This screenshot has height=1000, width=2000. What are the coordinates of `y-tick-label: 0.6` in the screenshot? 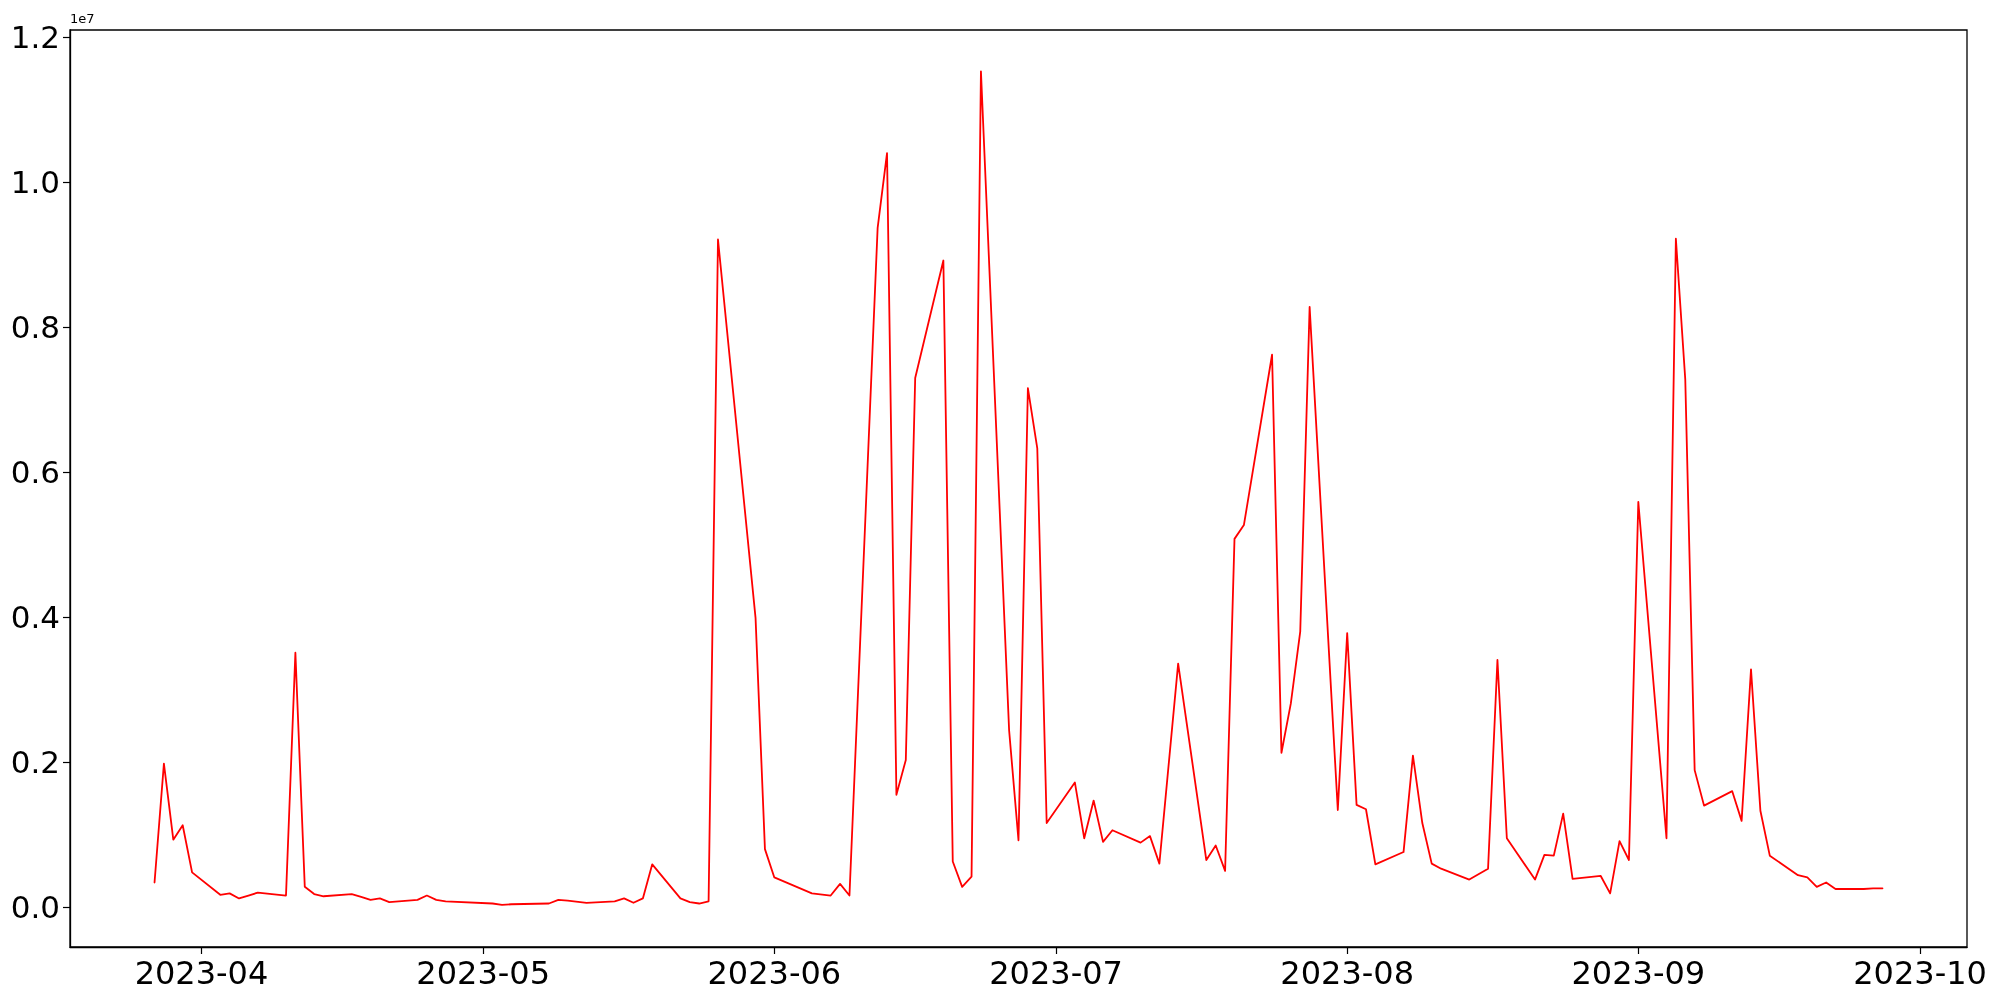 It's located at (35, 472).